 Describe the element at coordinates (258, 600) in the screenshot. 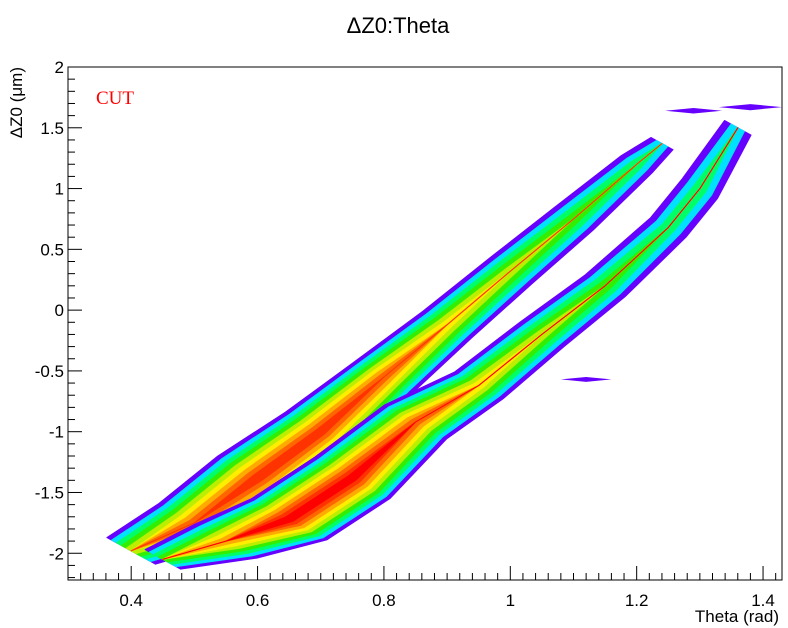

I see `x-tick-label: 0.6` at that location.